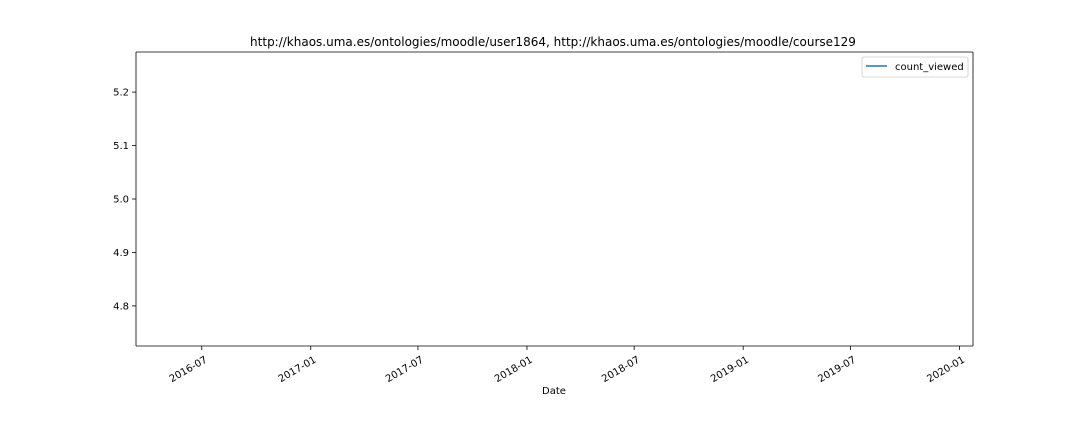 This screenshot has height=432, width=1080. I want to click on legend: count_viewed, so click(915, 67).